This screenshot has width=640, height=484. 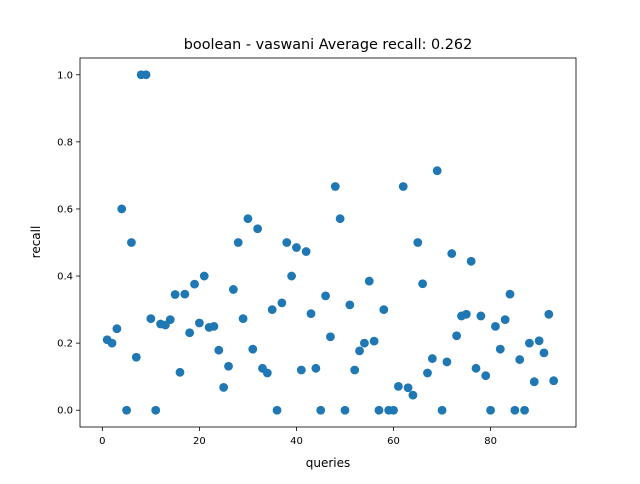 What do you see at coordinates (36, 242) in the screenshot?
I see `y-axis-label: recall` at bounding box center [36, 242].